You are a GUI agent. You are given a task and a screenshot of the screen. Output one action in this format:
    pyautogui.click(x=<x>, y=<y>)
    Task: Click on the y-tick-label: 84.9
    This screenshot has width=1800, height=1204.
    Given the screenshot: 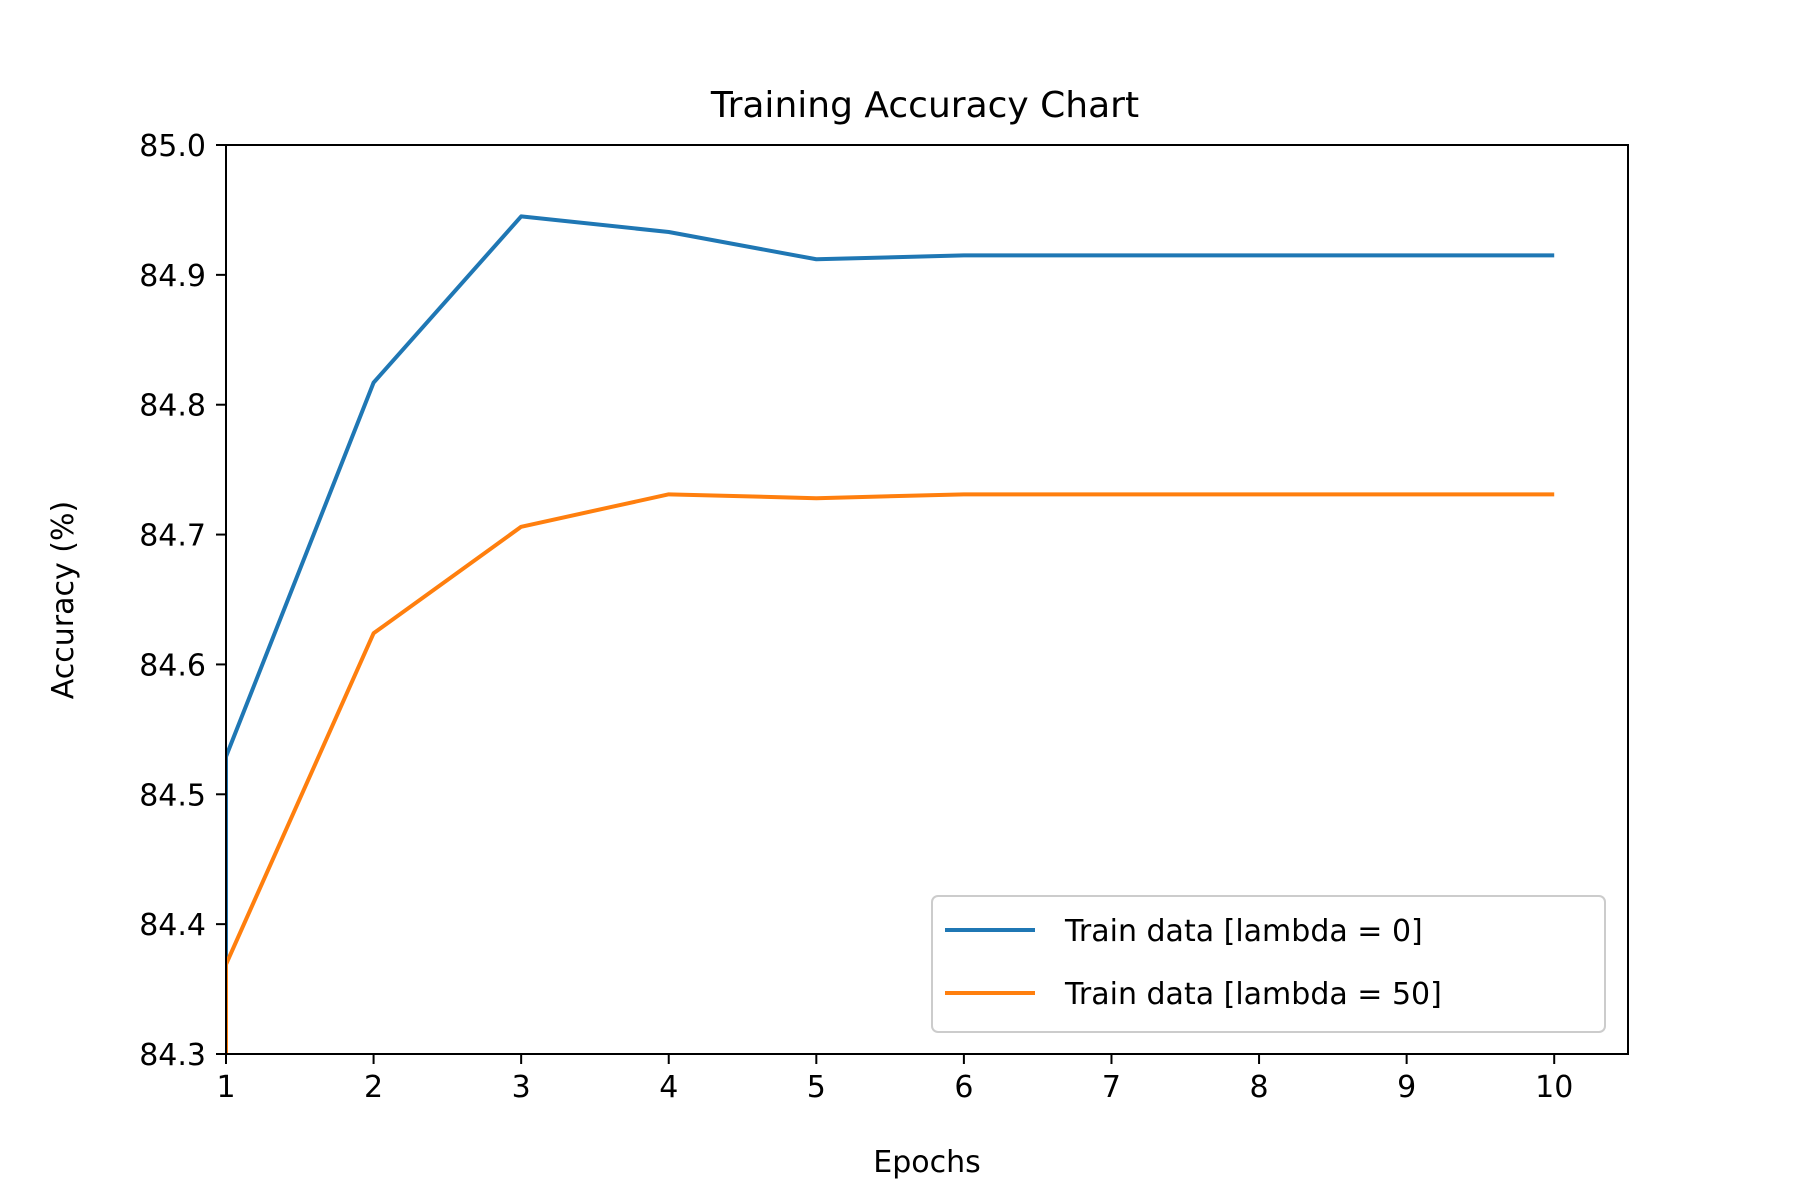 What is the action you would take?
    pyautogui.click(x=172, y=276)
    